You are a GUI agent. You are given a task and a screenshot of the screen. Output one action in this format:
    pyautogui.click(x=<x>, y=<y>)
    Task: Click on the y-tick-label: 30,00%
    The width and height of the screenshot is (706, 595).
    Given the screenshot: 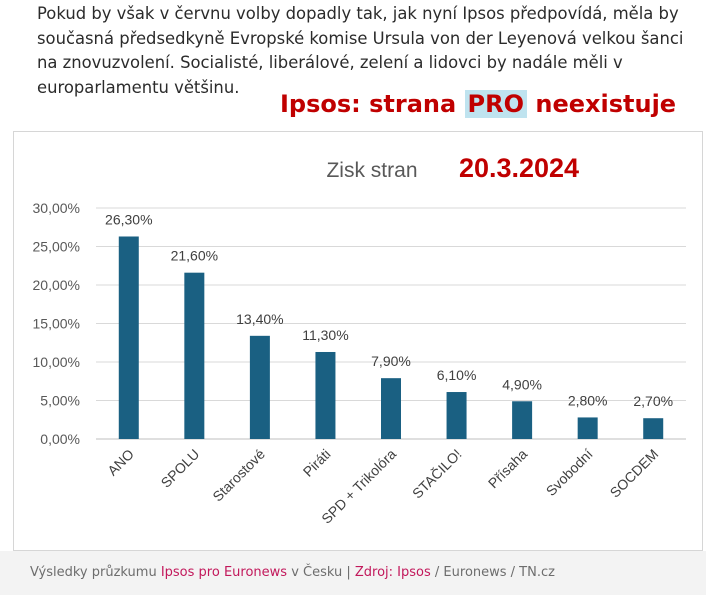 What is the action you would take?
    pyautogui.click(x=56, y=208)
    